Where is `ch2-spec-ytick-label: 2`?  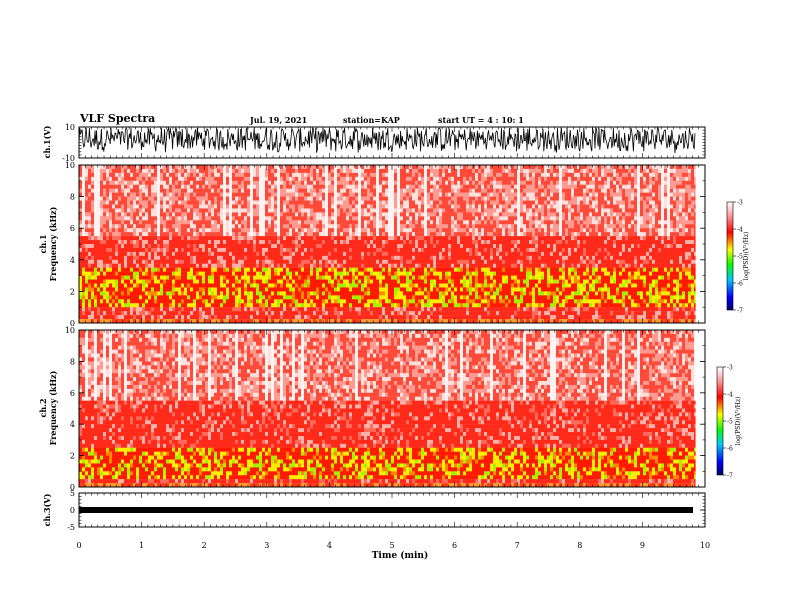 ch2-spec-ytick-label: 2 is located at coordinates (72, 456).